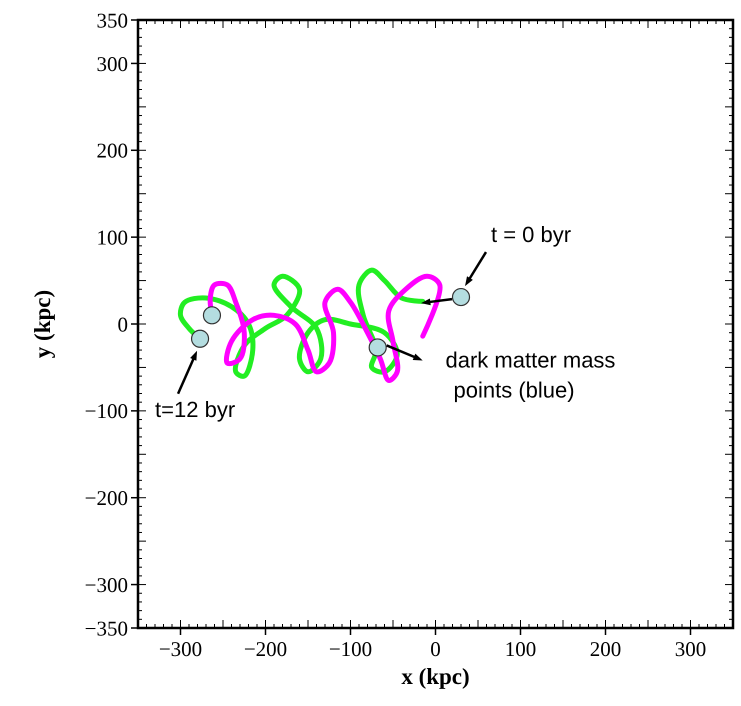 Image resolution: width=741 pixels, height=706 pixels. What do you see at coordinates (531, 235) in the screenshot?
I see `annotation: t = 0 byr` at bounding box center [531, 235].